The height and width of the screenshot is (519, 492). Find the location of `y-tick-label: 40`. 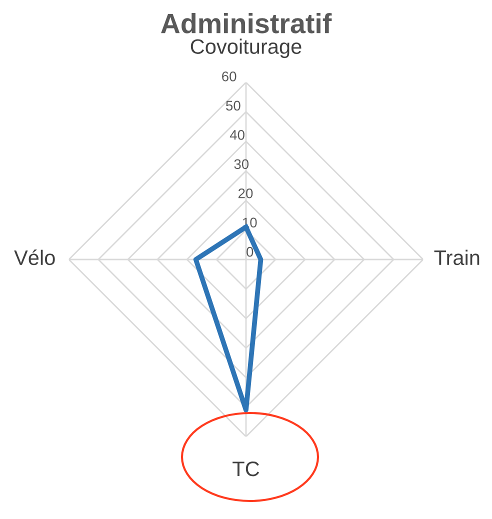

y-tick-label: 40 is located at coordinates (237, 135).